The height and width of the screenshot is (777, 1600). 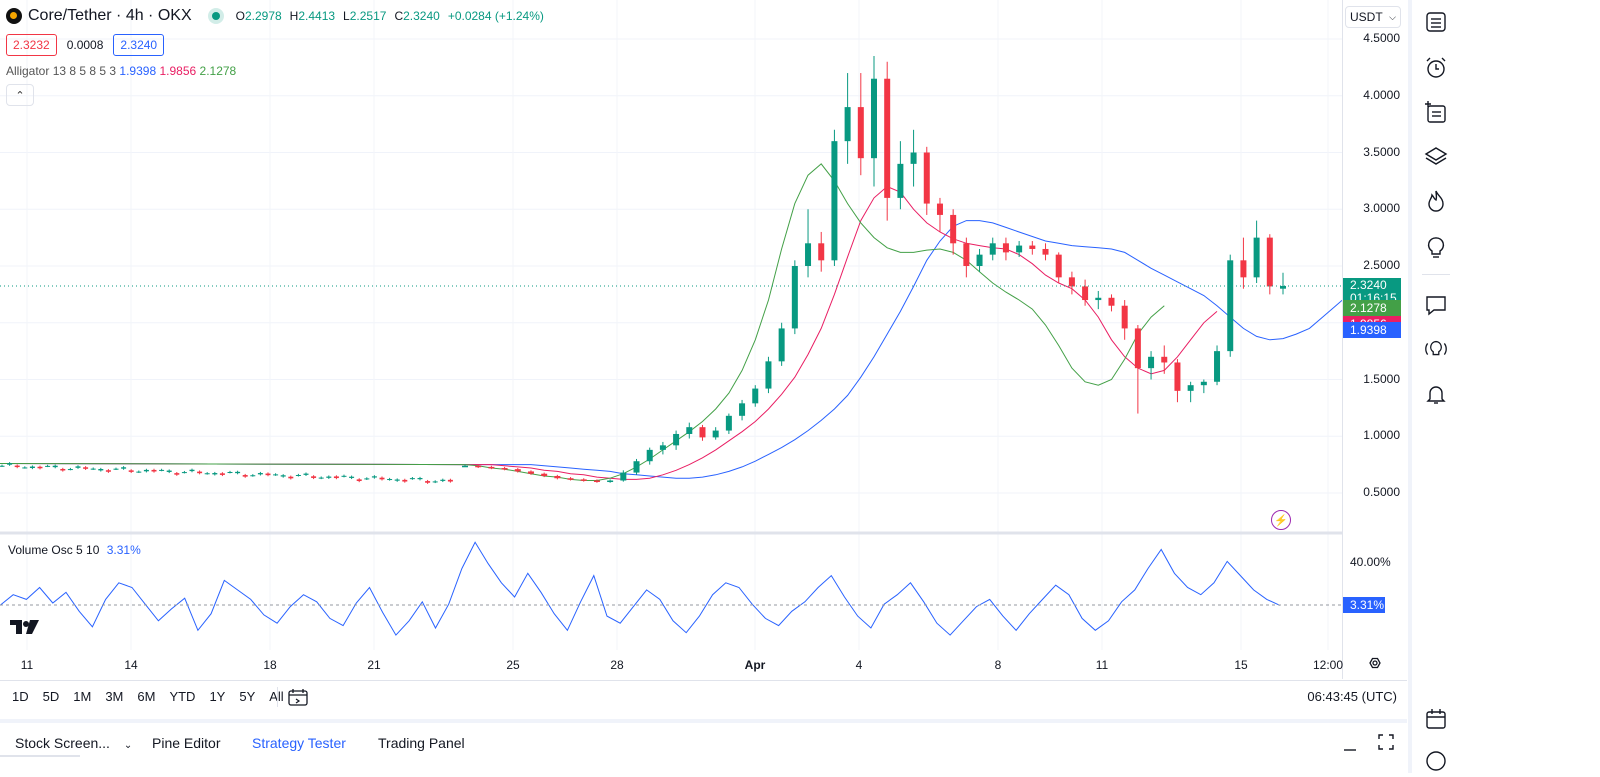 What do you see at coordinates (1352, 696) in the screenshot?
I see `utc-clock: 06:43:45 (UTC)` at bounding box center [1352, 696].